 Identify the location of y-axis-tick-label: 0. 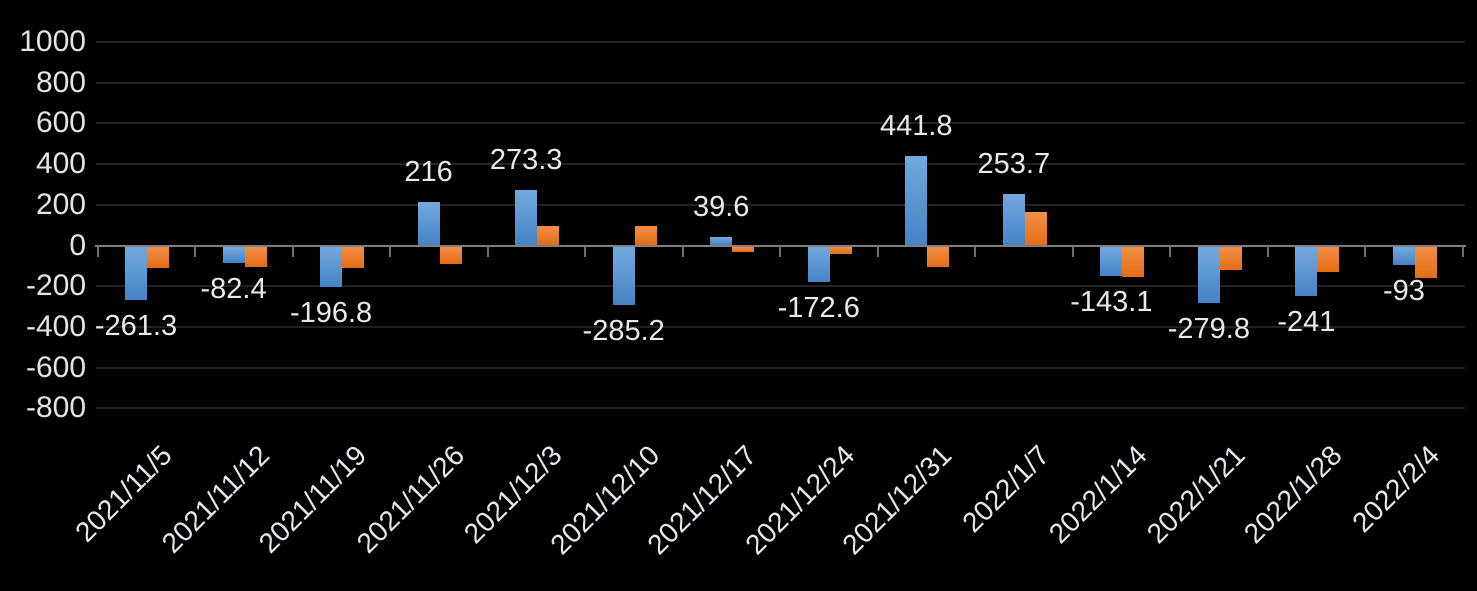
(77, 245).